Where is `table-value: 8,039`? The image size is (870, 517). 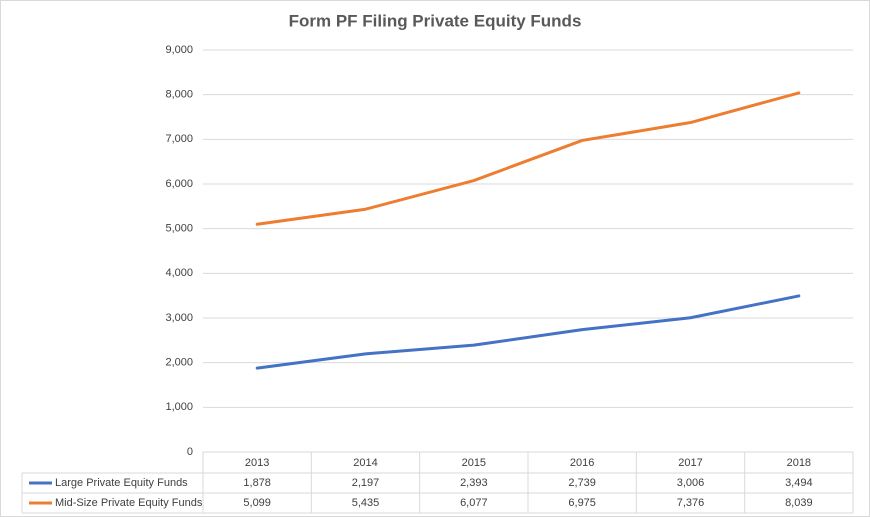
table-value: 8,039 is located at coordinates (799, 503).